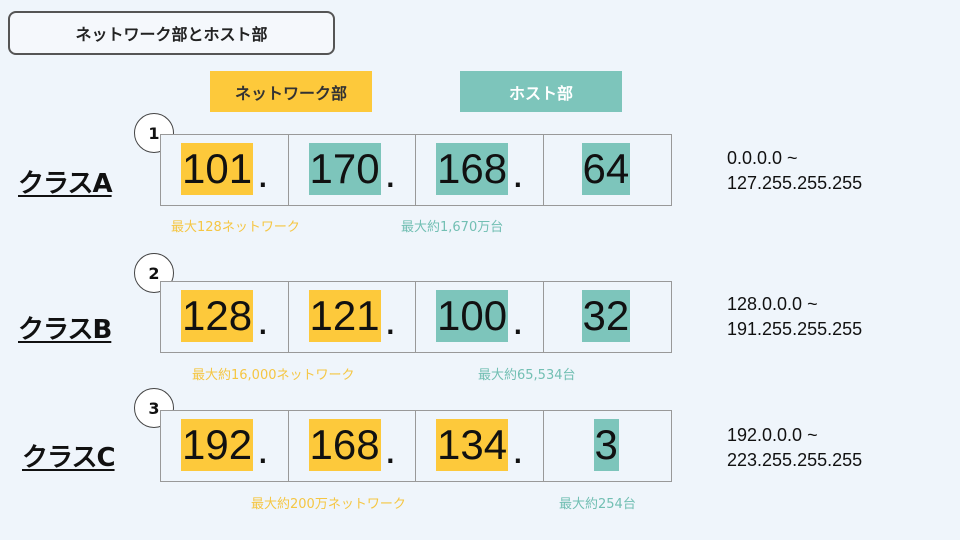  I want to click on legend-host: ホスト部, so click(541, 91).